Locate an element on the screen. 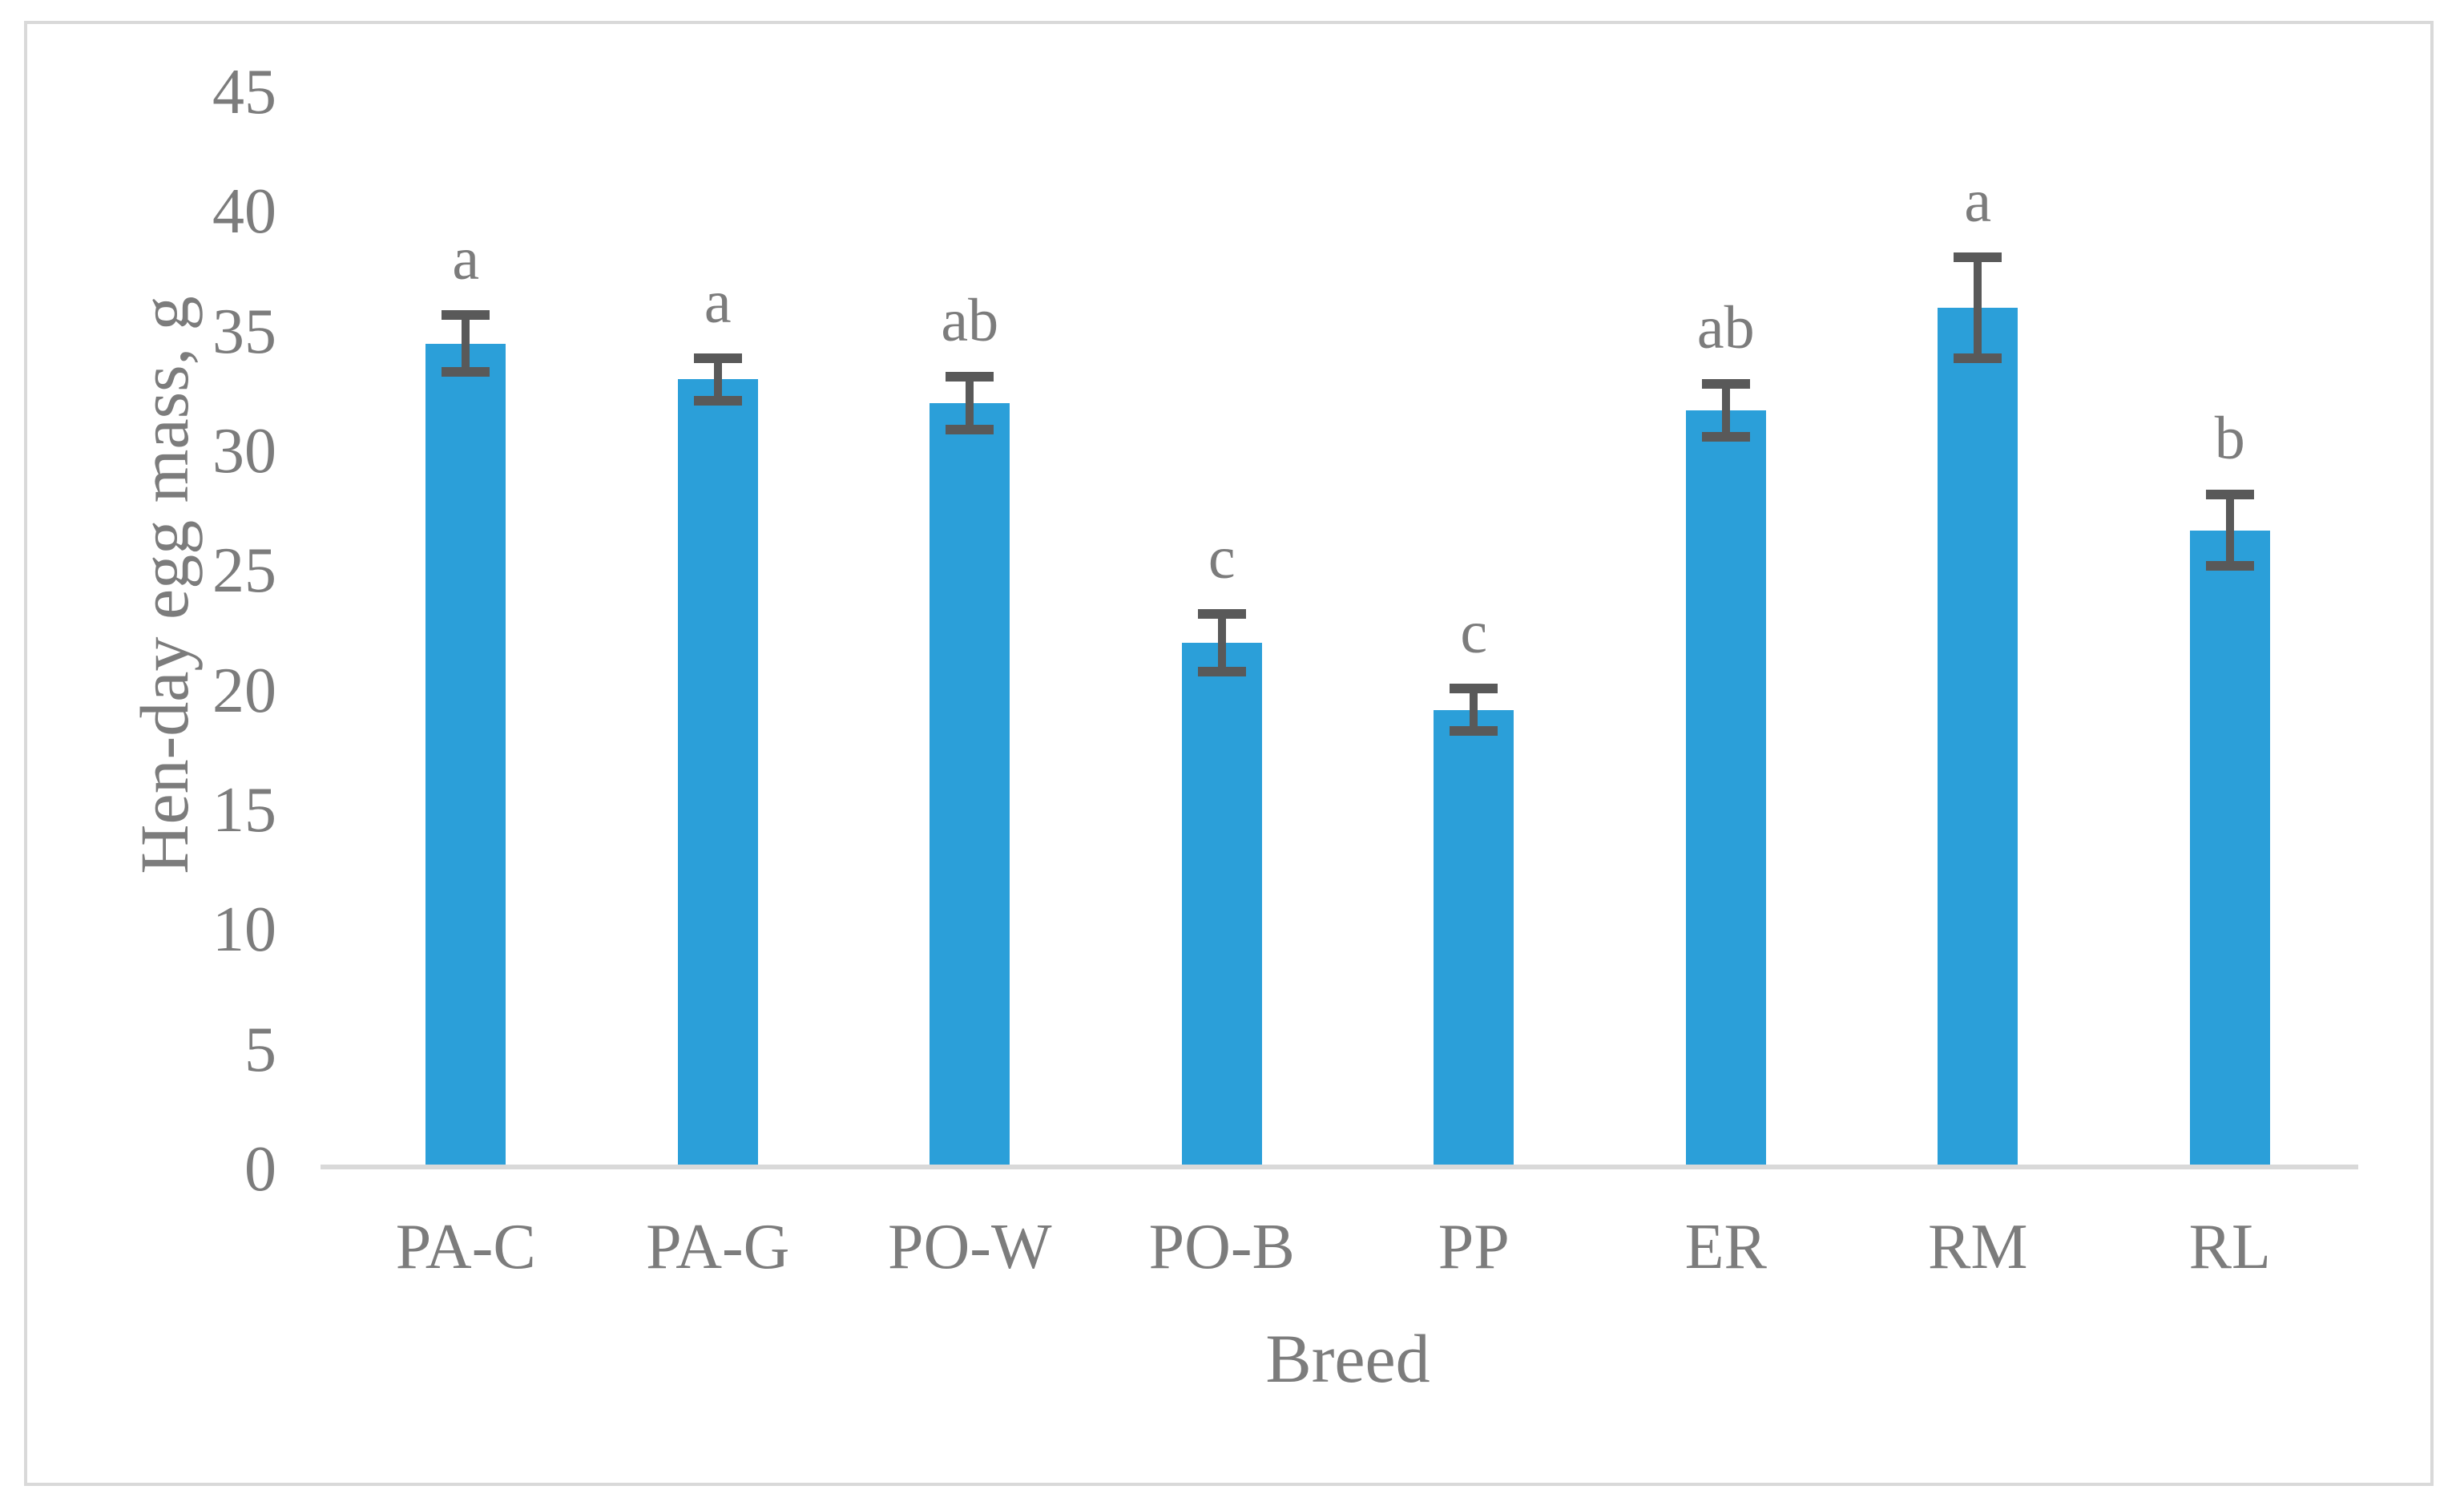 This screenshot has height=1510, width=2464. category-label: ER is located at coordinates (1725, 1247).